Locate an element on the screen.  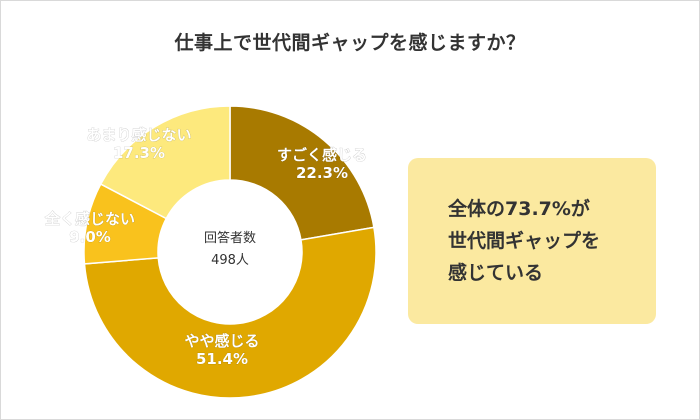
slice-label-strongly-feel: すごく感じる is located at coordinates (322, 155).